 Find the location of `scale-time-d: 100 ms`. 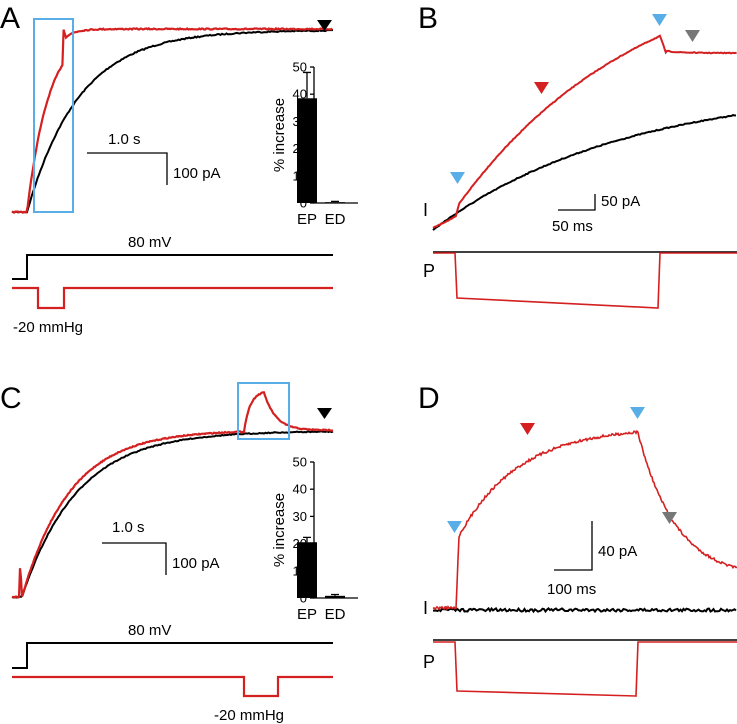

scale-time-d: 100 ms is located at coordinates (571, 589).